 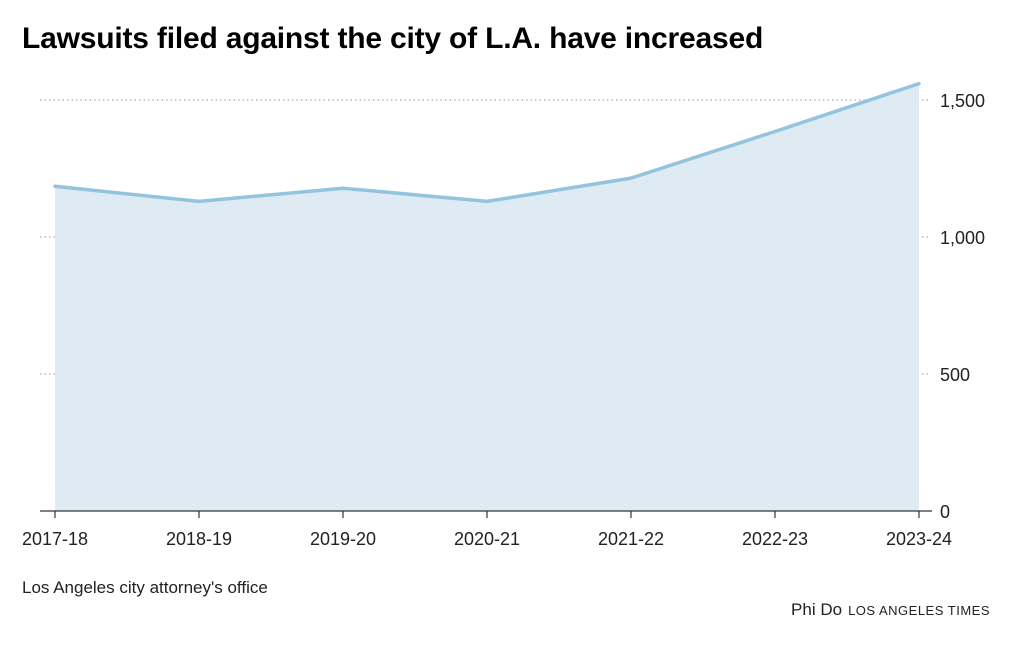 What do you see at coordinates (199, 539) in the screenshot?
I see `x-tick-label: 2018-19` at bounding box center [199, 539].